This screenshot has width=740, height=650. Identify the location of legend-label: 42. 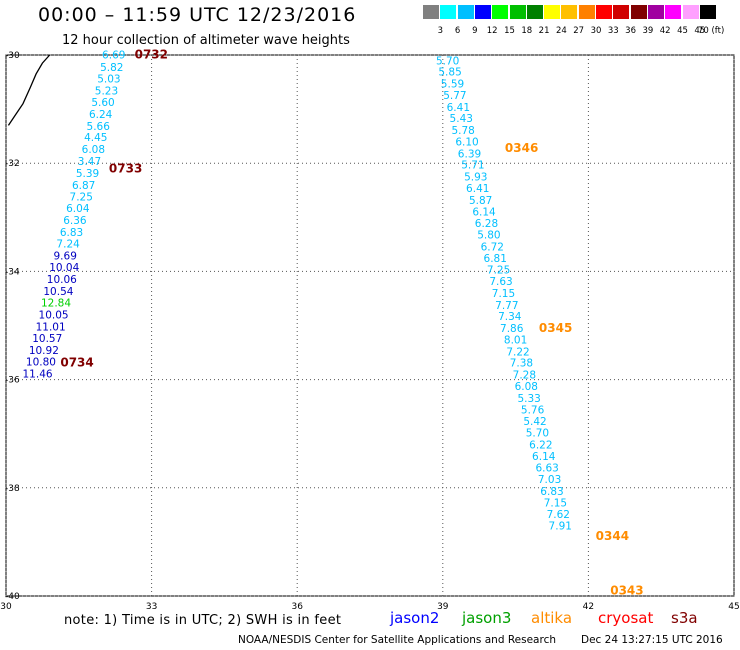
(665, 31).